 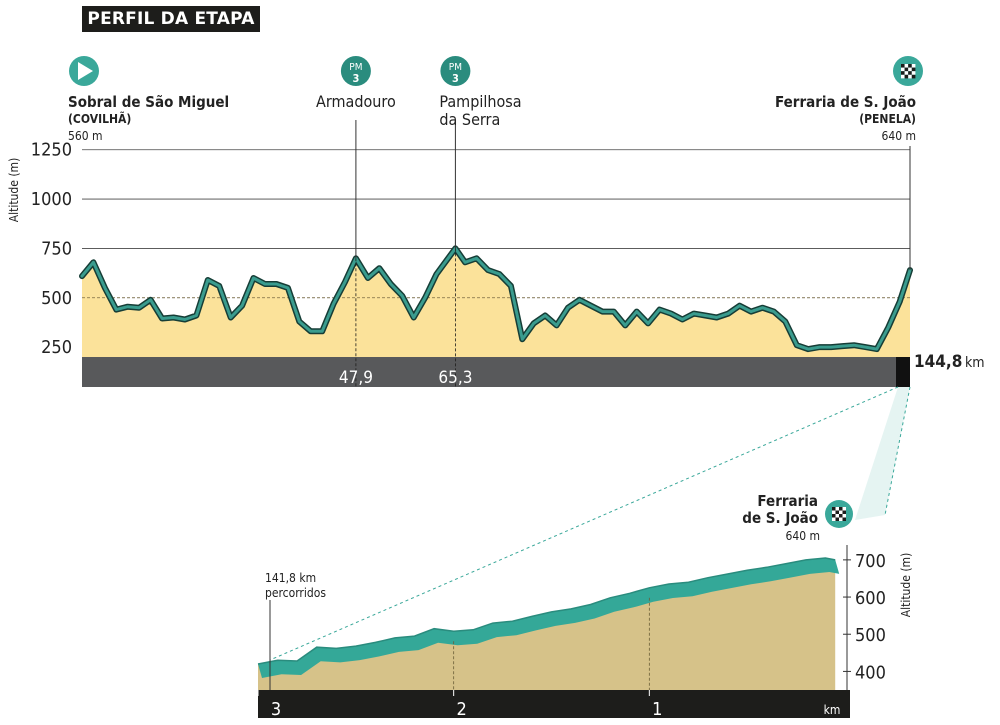 I want to click on detail-start-label: 141,8 km, so click(x=290, y=578).